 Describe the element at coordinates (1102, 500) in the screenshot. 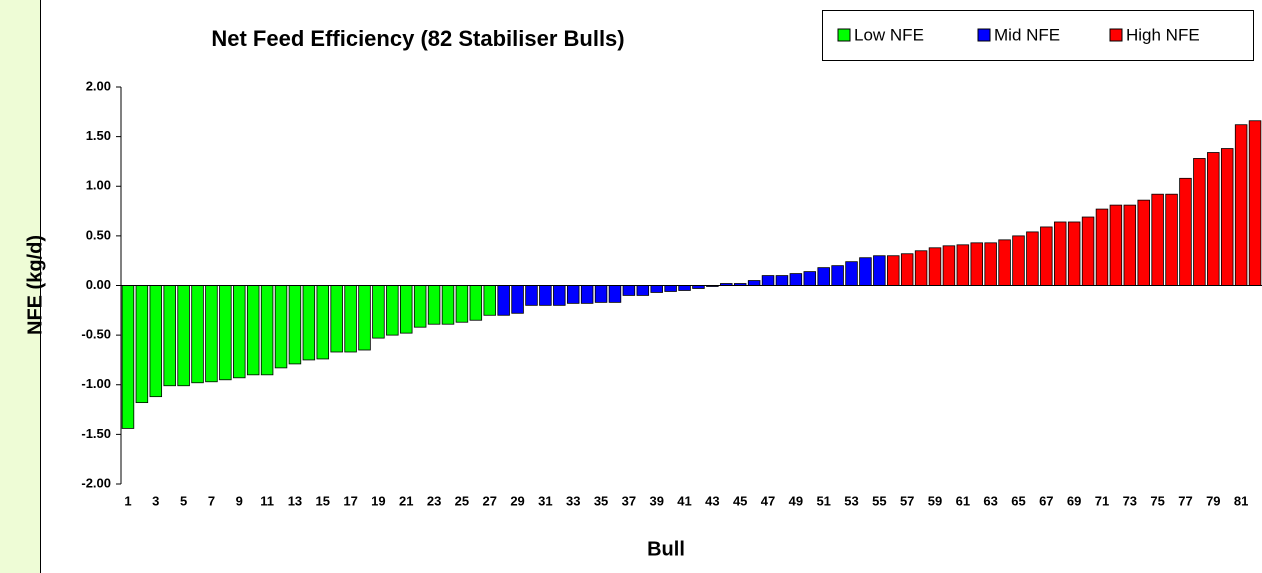

I see `x-tick-label: 71` at that location.